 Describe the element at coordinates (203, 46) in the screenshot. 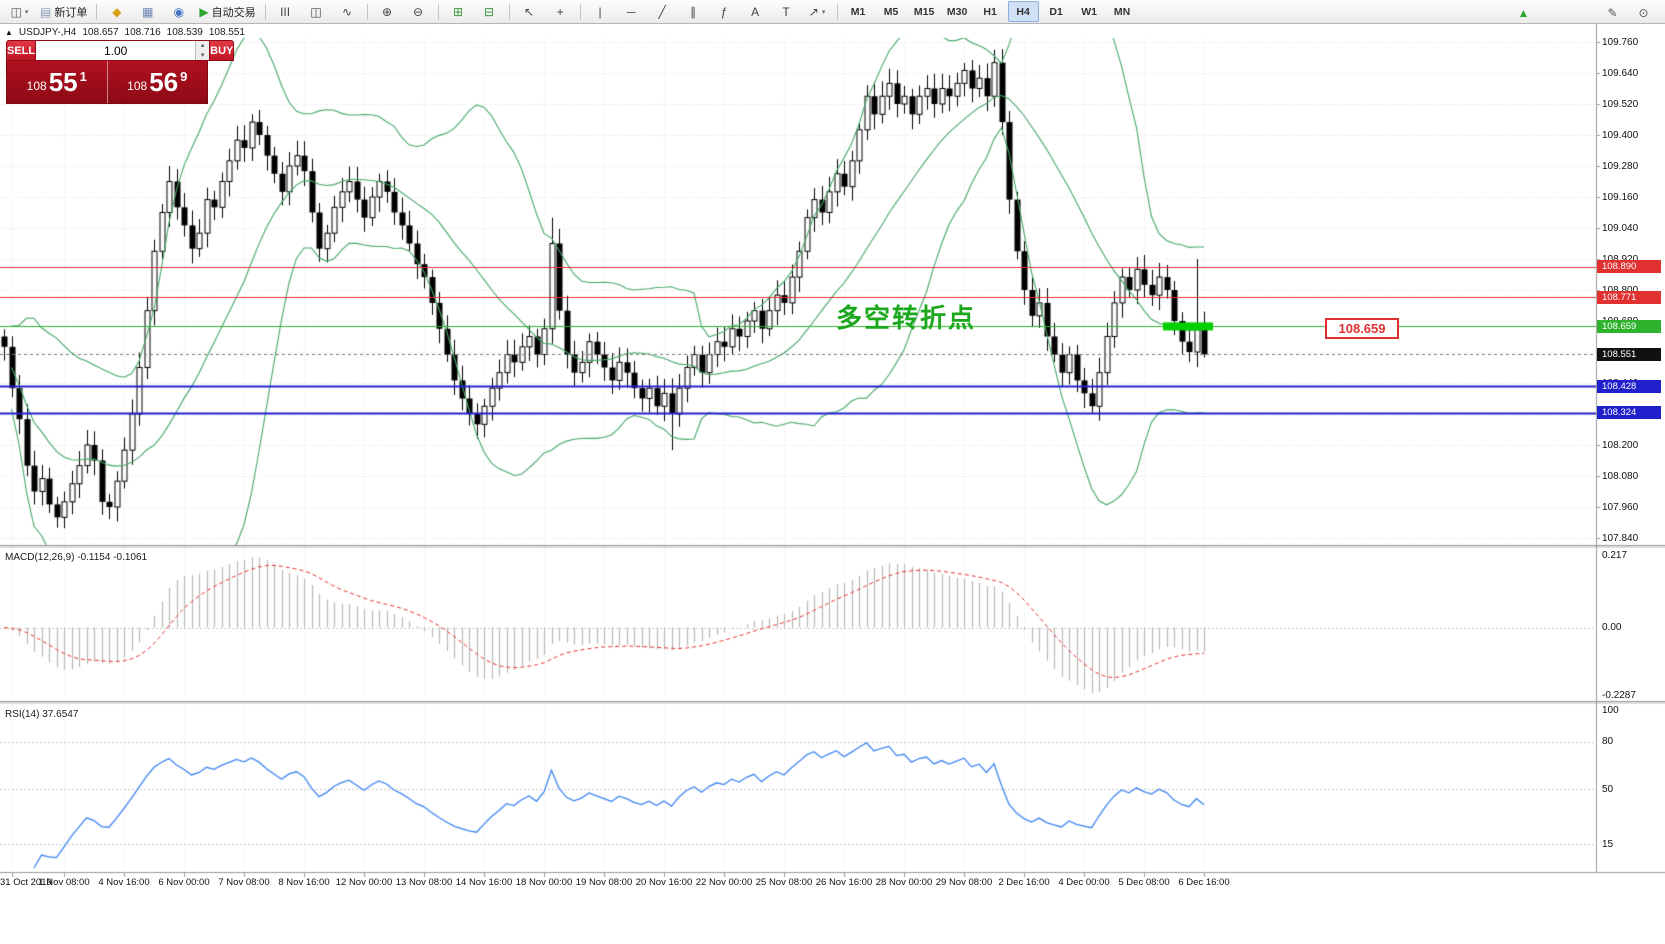

I see `volume-increase-button: ▴` at that location.